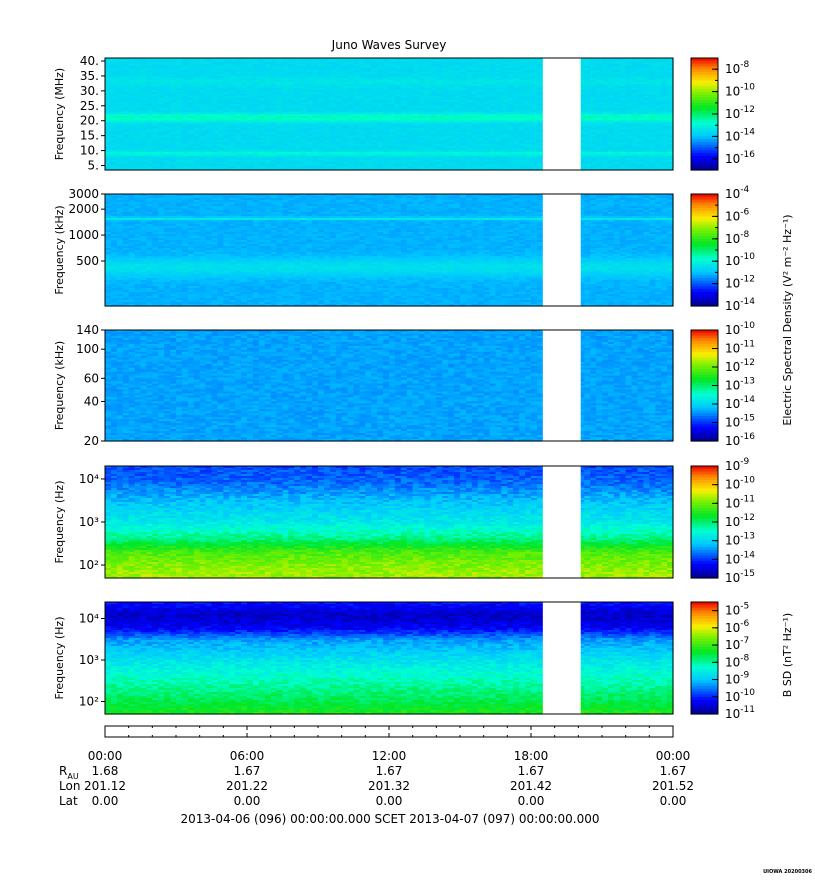  I want to click on colorbar-tick-label: 10⁻⁷, so click(737, 644).